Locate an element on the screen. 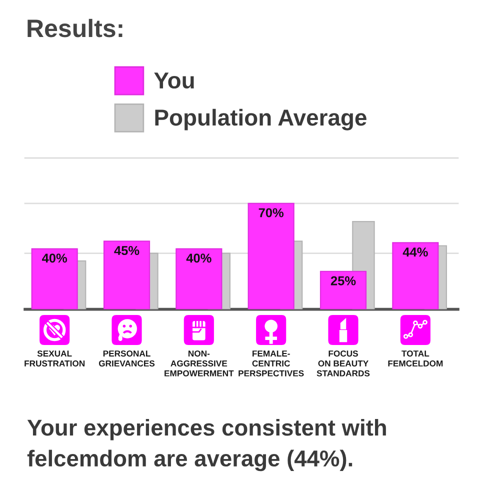  legend-label: Population Average is located at coordinates (260, 119).